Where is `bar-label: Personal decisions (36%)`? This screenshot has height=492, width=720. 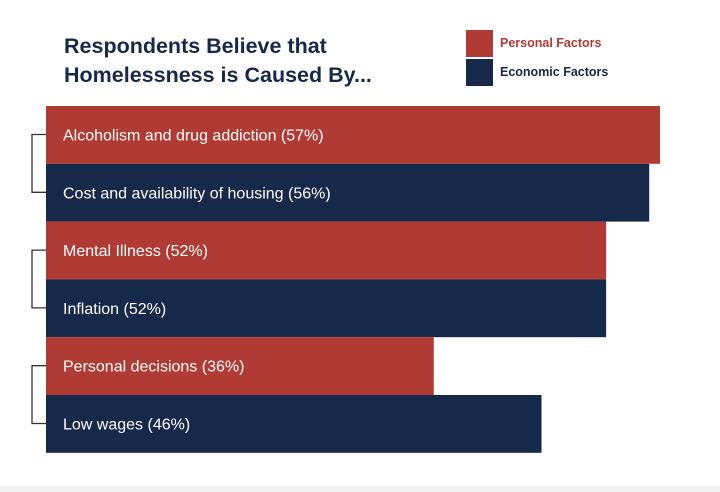
bar-label: Personal decisions (36%) is located at coordinates (153, 367).